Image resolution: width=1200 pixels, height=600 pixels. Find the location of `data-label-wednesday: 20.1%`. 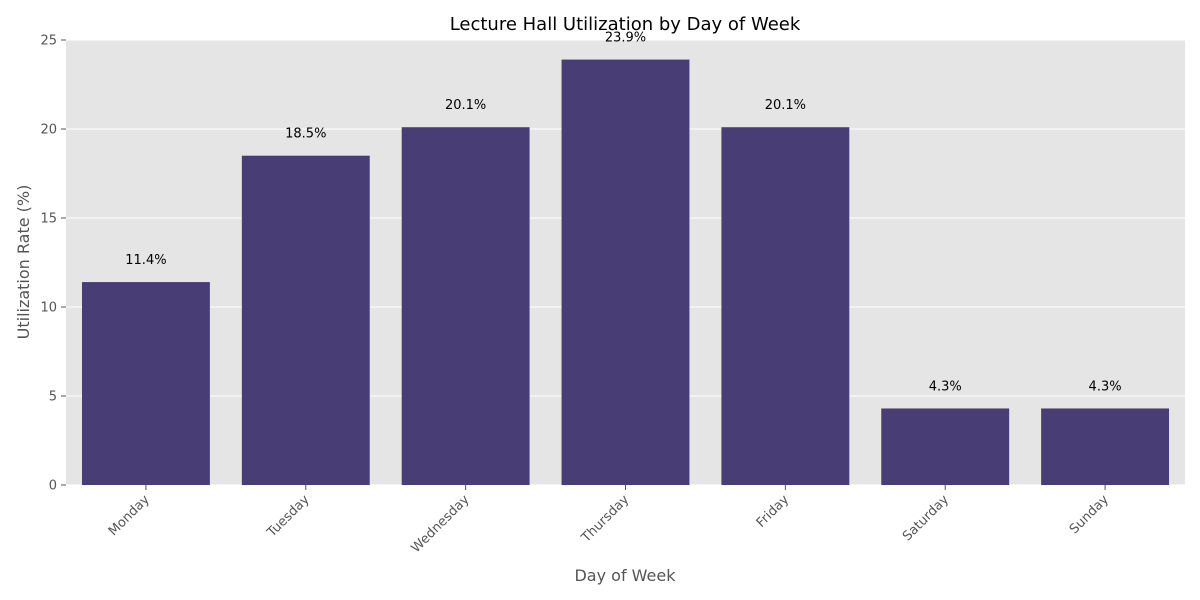

data-label-wednesday: 20.1% is located at coordinates (465, 105).